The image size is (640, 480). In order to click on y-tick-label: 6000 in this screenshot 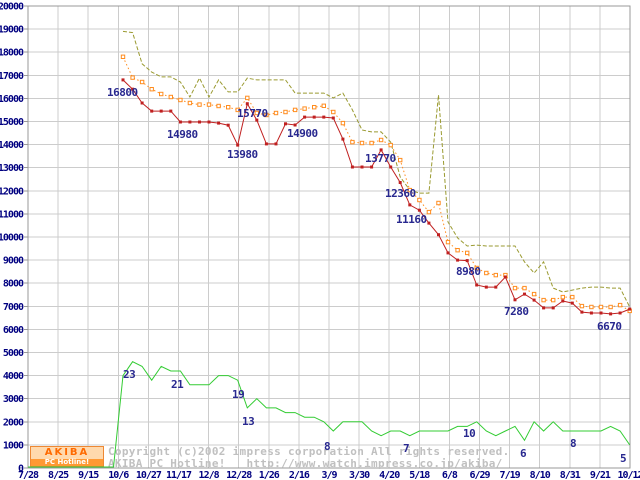, I will do `click(13, 330)`.